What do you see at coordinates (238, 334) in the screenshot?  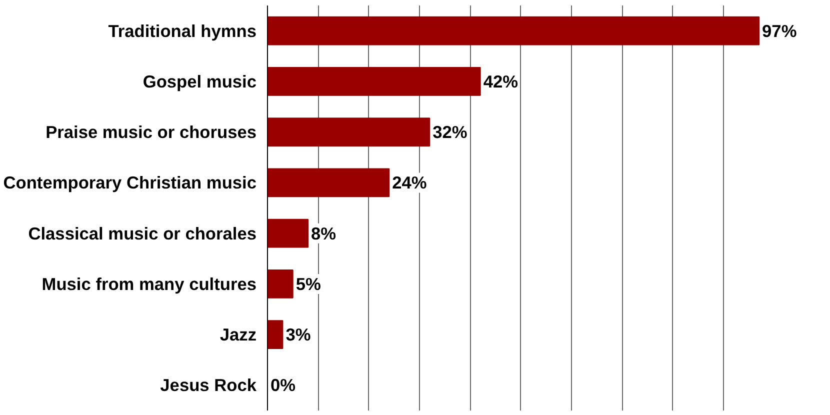 I see `y-tick-label: Jazz` at bounding box center [238, 334].